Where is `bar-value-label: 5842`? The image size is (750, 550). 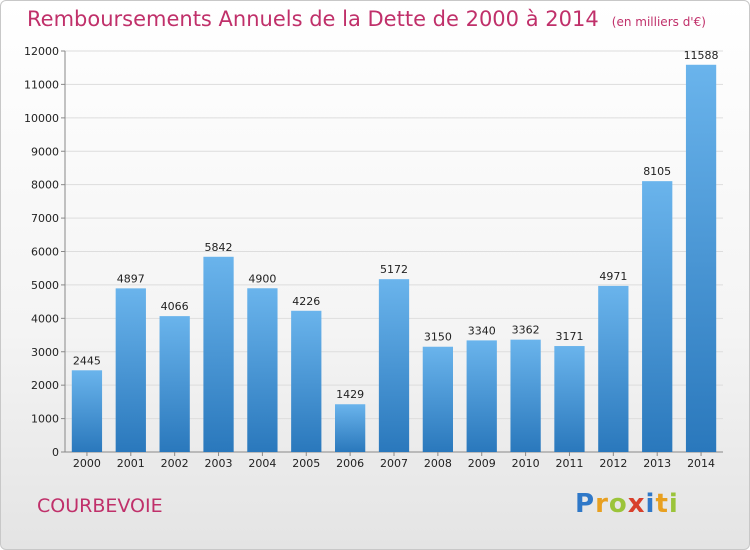
bar-value-label: 5842 is located at coordinates (219, 247).